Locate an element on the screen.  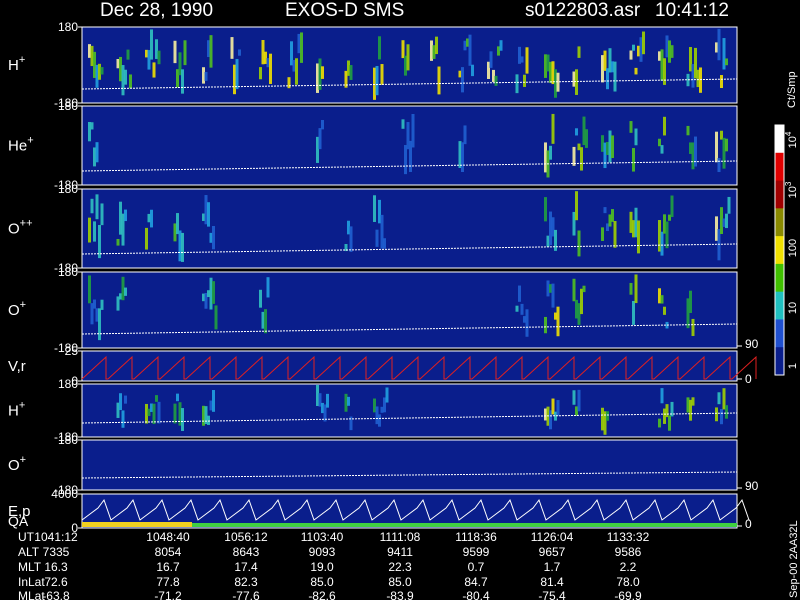
panel-sublabel: QA is located at coordinates (18, 521).